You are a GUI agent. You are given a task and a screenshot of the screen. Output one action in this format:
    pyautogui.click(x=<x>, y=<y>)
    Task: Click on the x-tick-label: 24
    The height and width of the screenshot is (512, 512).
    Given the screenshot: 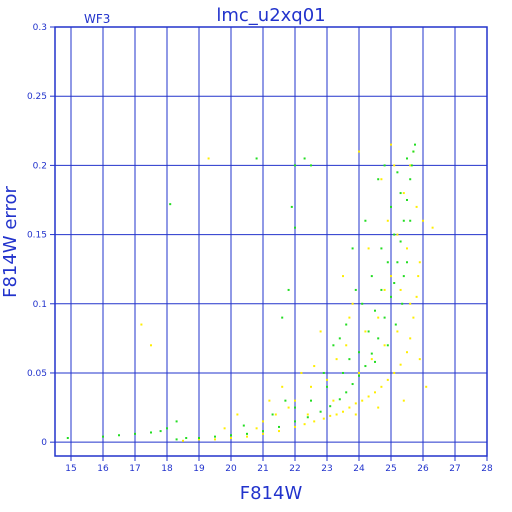 What is the action you would take?
    pyautogui.click(x=359, y=469)
    